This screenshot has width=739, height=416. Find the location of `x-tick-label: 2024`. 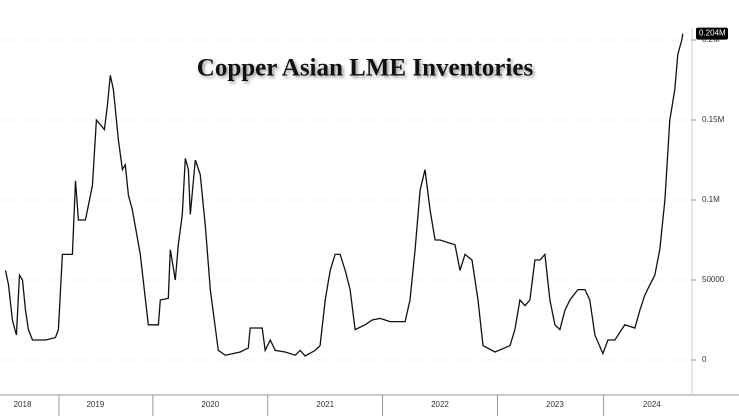

x-tick-label: 2024 is located at coordinates (652, 404).